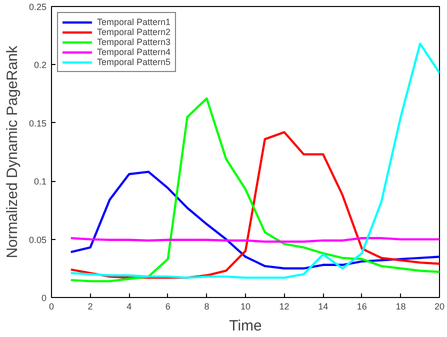  Describe the element at coordinates (40, 181) in the screenshot. I see `y-tick-label: 0.1` at that location.